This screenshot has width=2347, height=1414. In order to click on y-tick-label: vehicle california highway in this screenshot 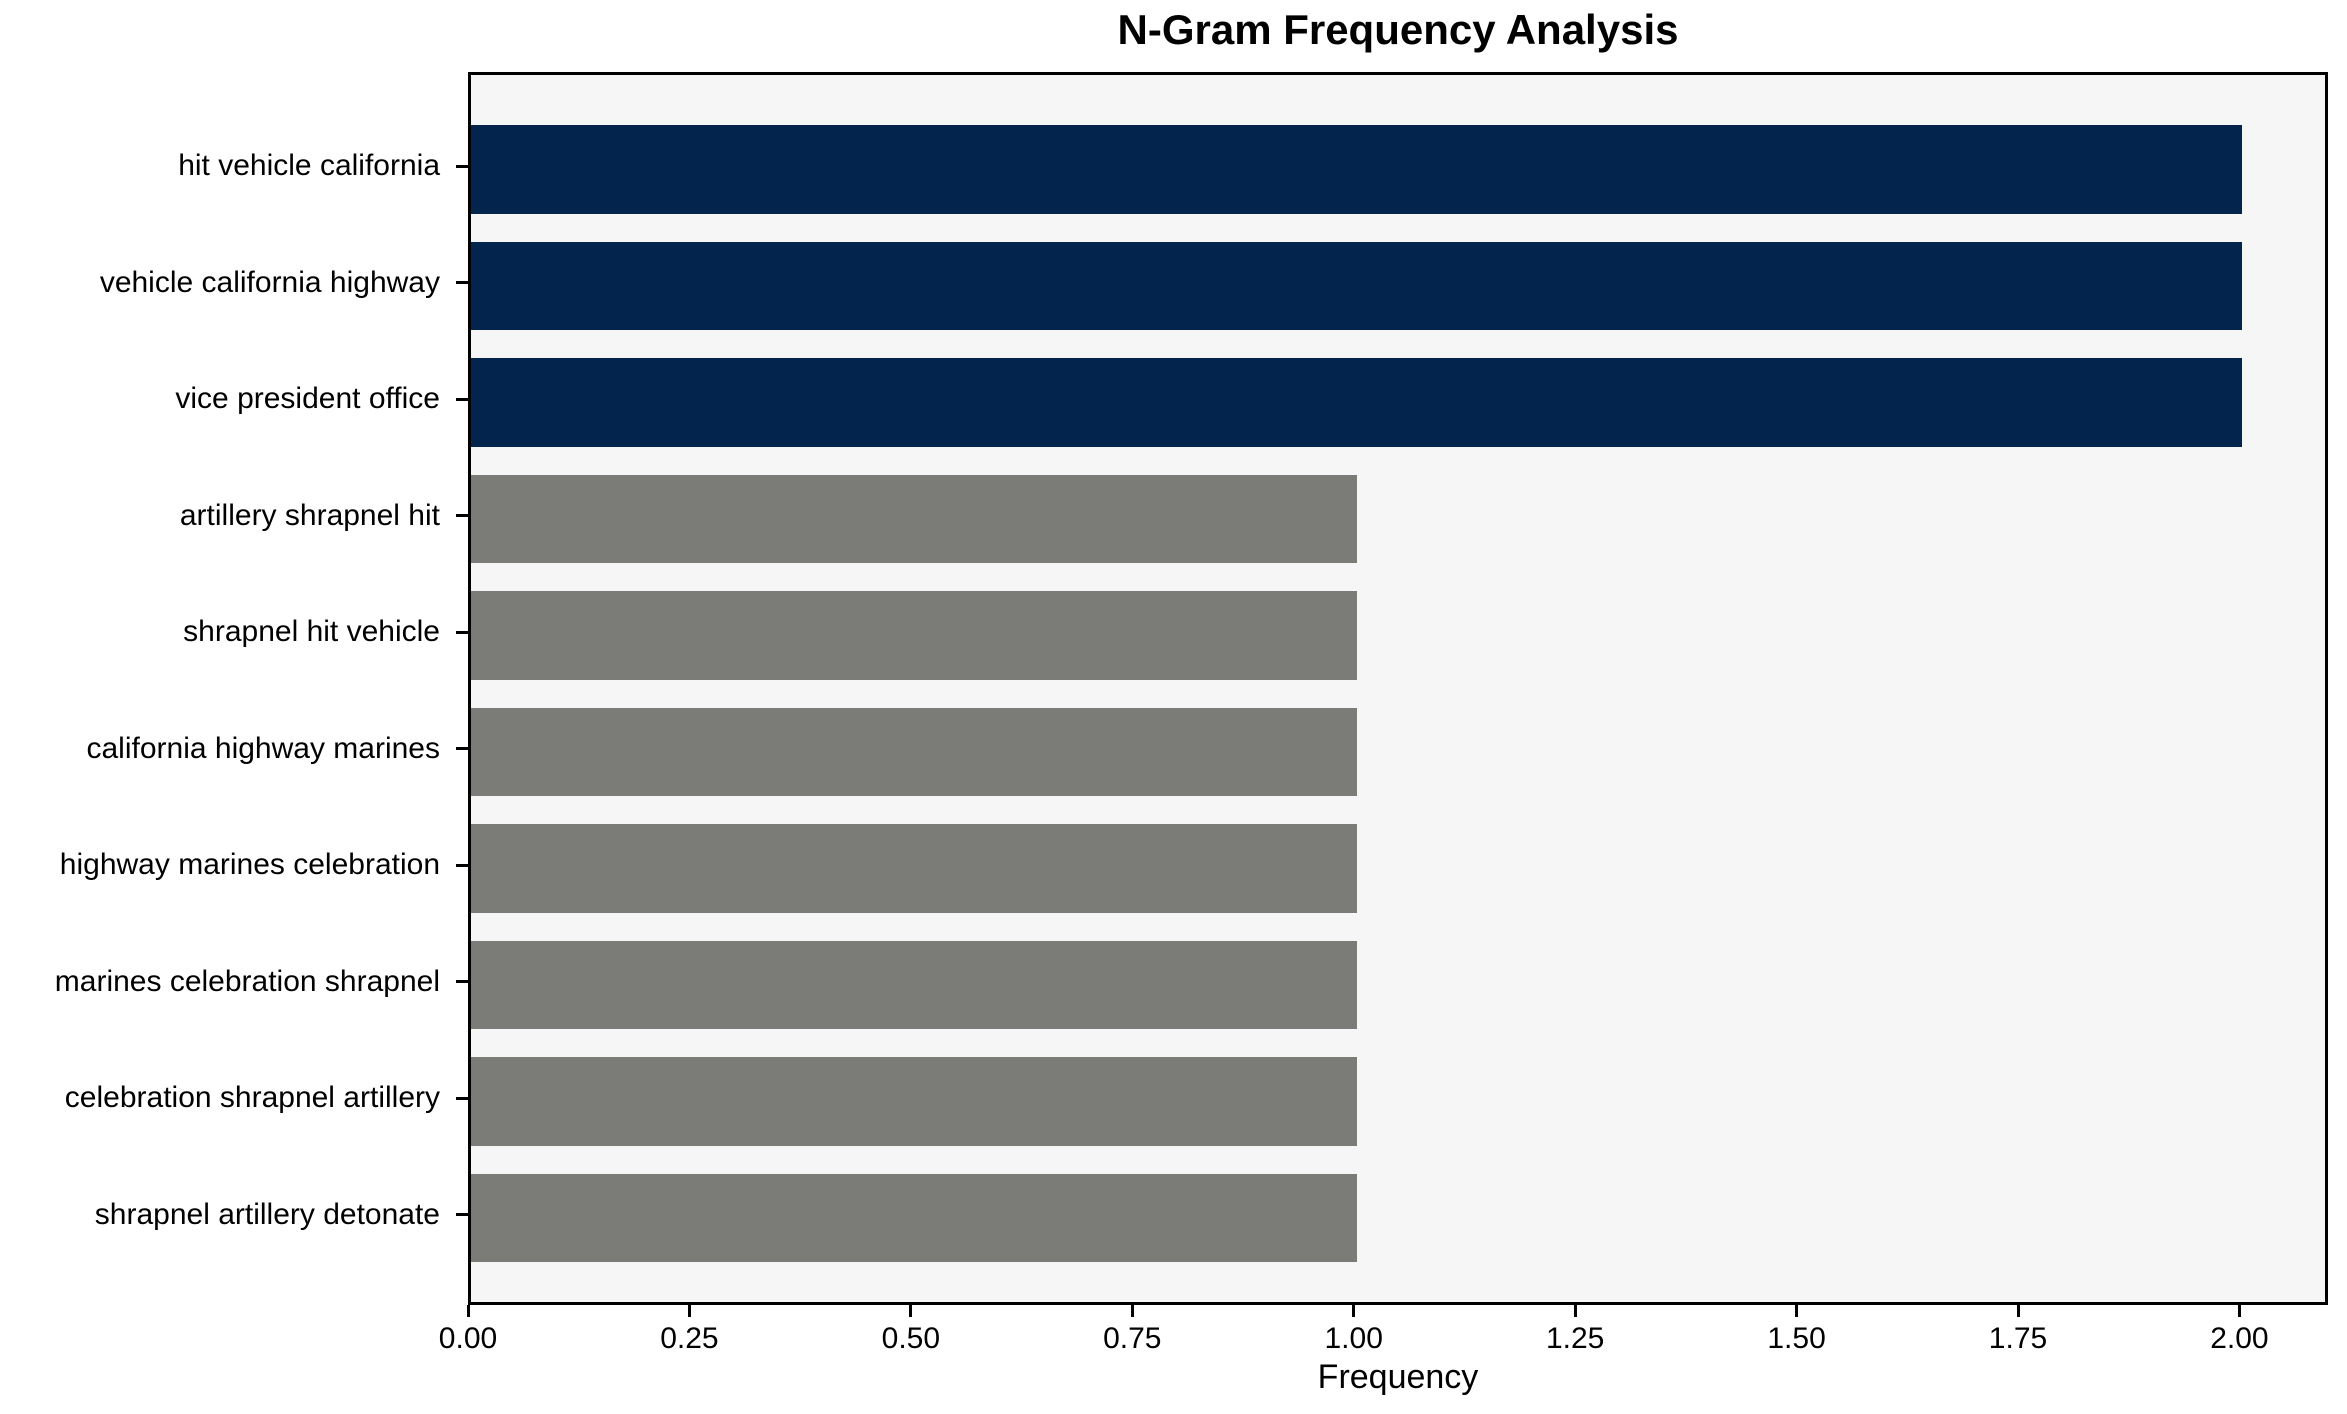, I will do `click(269, 282)`.